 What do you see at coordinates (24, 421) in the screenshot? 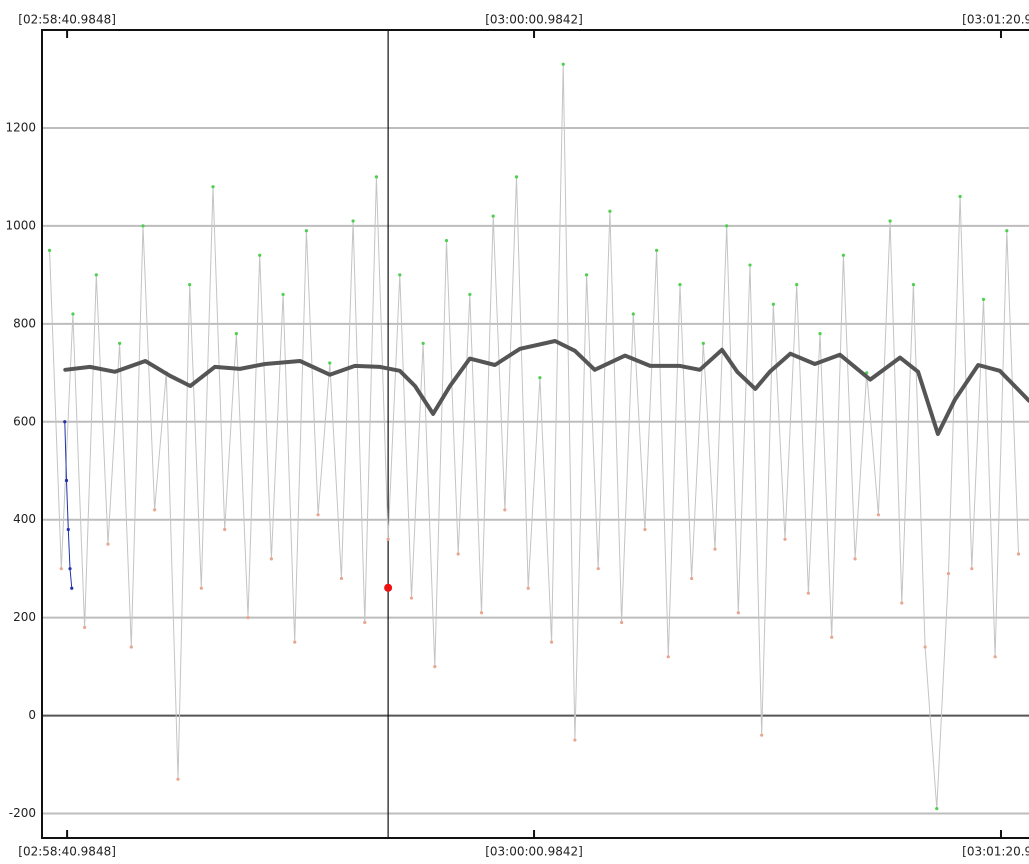
I see `y-tick-label: 600` at bounding box center [24, 421].